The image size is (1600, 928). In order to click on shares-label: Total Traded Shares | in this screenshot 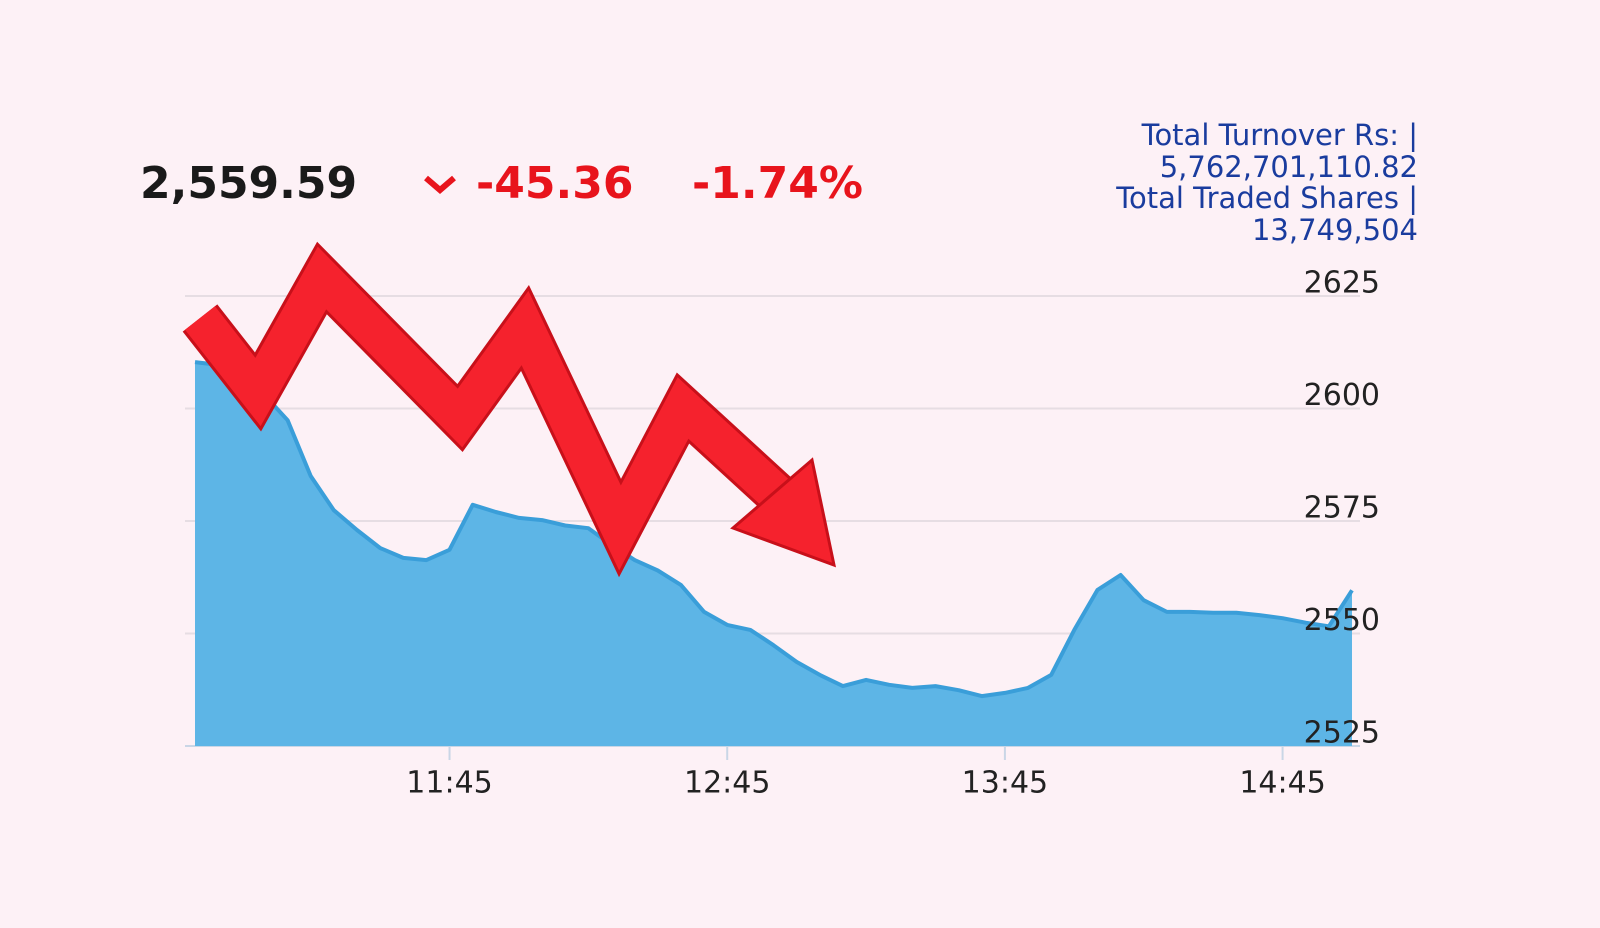, I will do `click(1266, 198)`.